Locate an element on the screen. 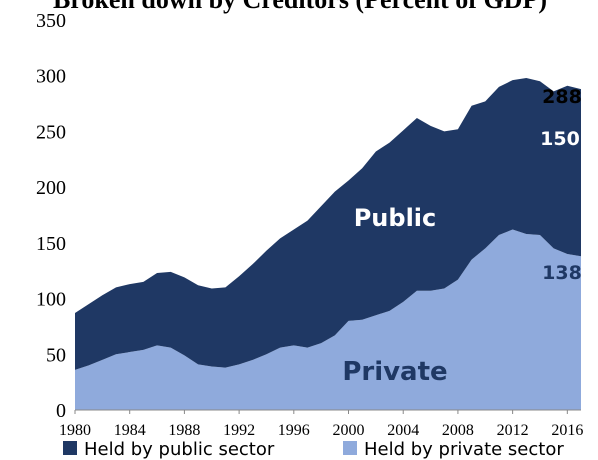  y-tick-label: 150 is located at coordinates (51, 244).